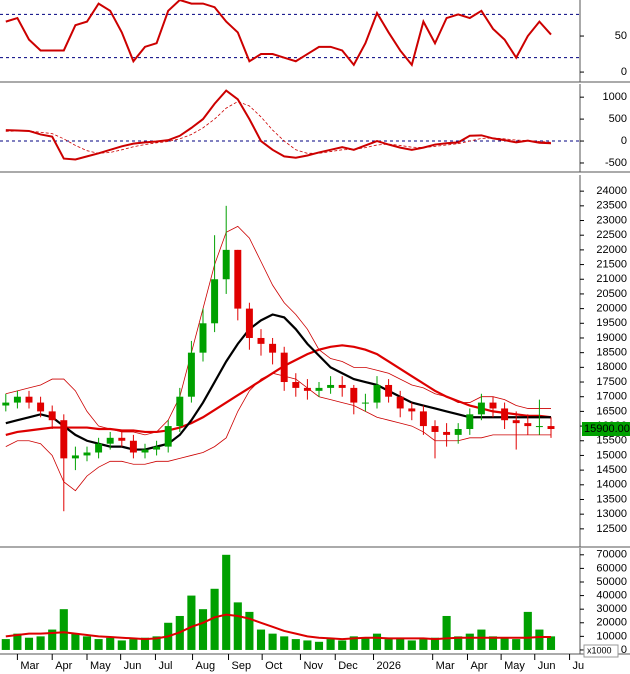 The height and width of the screenshot is (674, 630). Describe the element at coordinates (579, 666) in the screenshot. I see `x-tick-label: Ju` at that location.